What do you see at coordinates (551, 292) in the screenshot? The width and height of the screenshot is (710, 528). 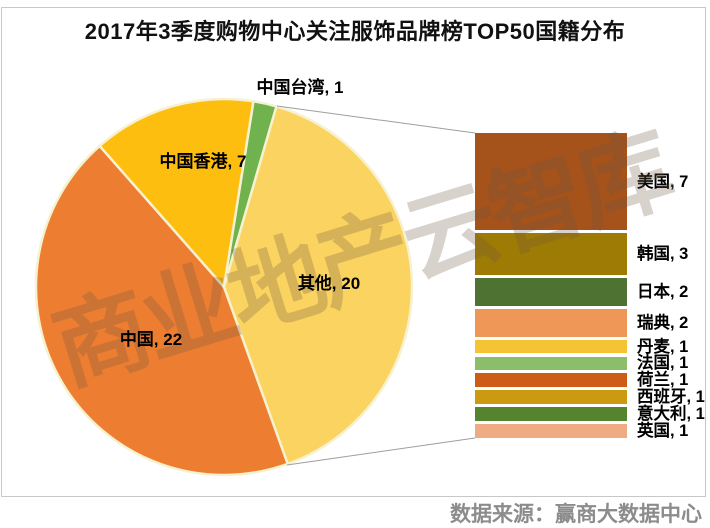 I see `bar-segment-japan` at bounding box center [551, 292].